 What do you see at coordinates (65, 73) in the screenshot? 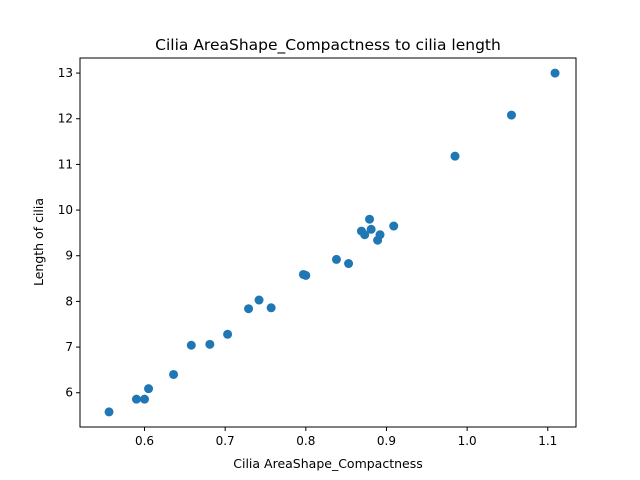
I see `y-tick-label: 13` at bounding box center [65, 73].